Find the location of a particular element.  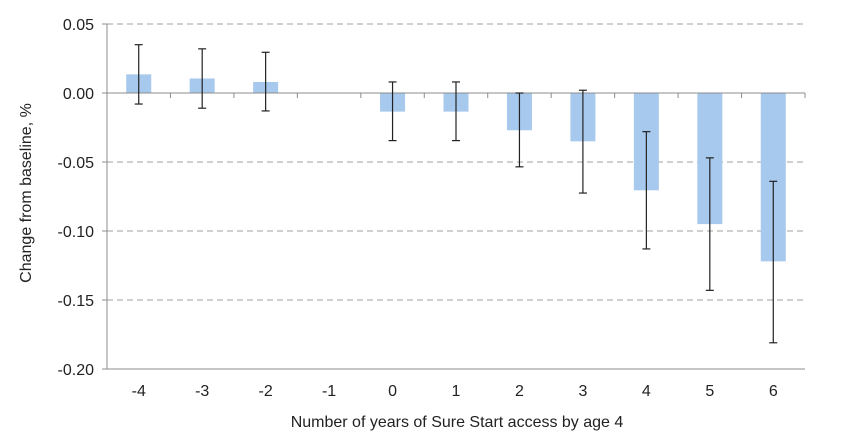

x-tick-label: 6 is located at coordinates (773, 391).